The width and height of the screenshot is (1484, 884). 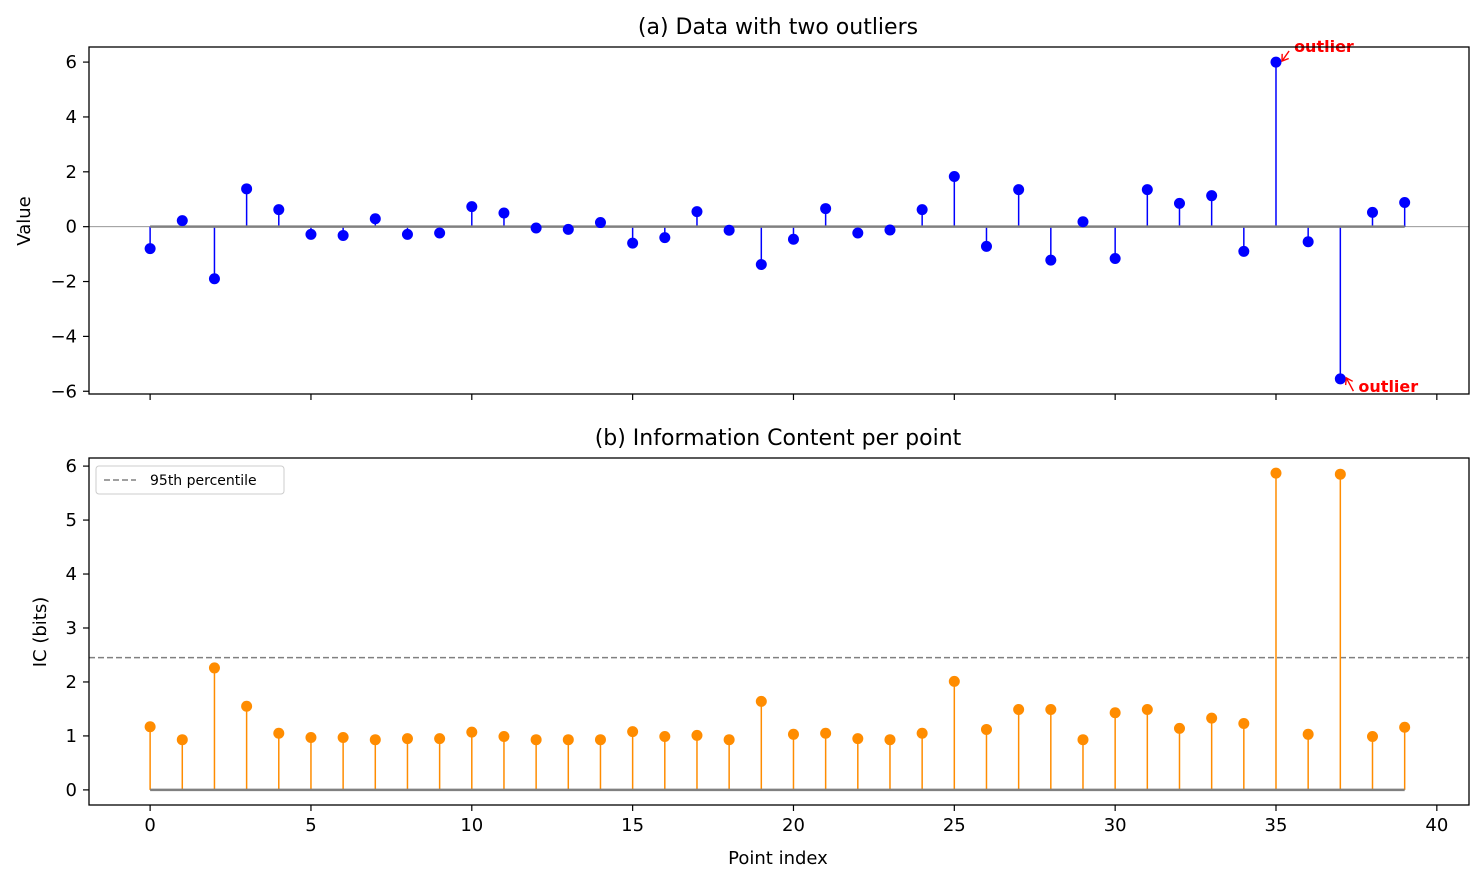 What do you see at coordinates (71, 574) in the screenshot?
I see `panel-b-y-tick-label: 4` at bounding box center [71, 574].